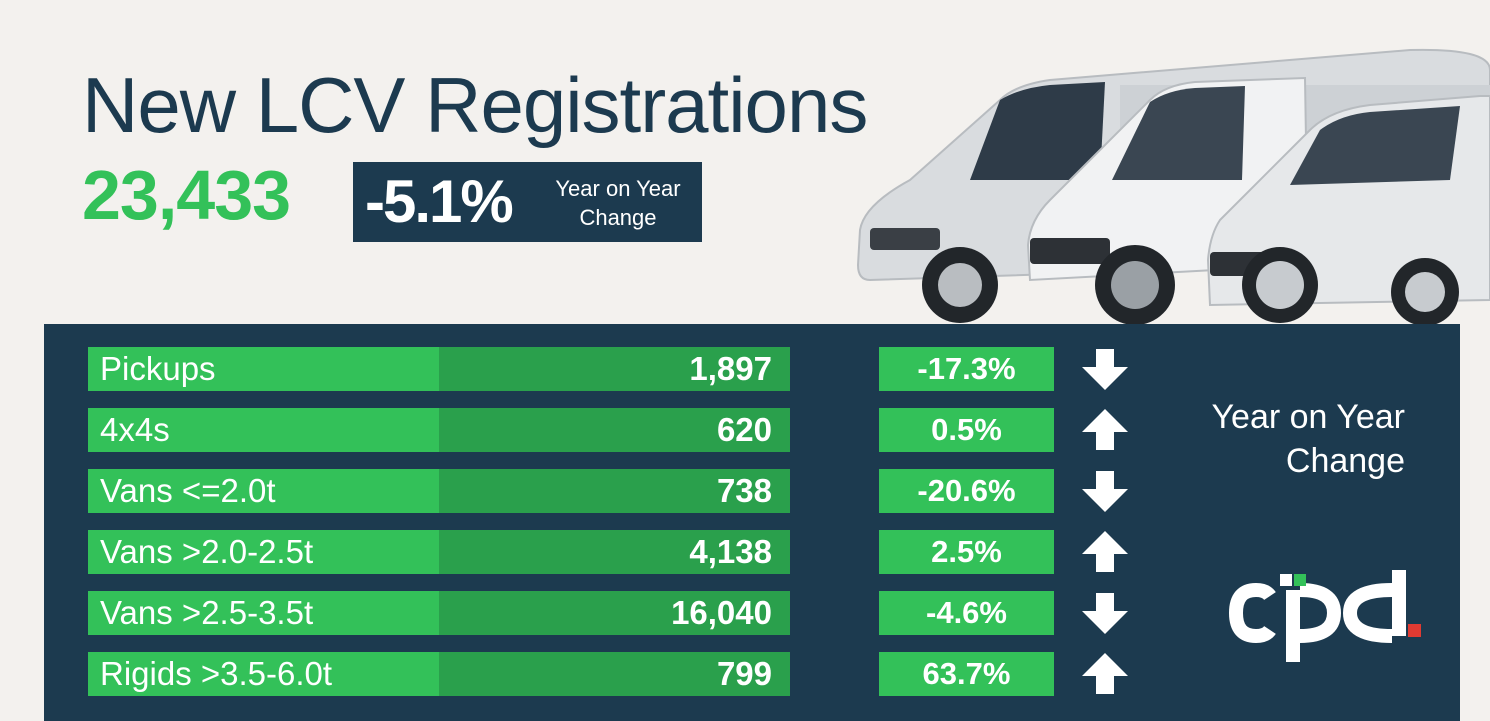 The height and width of the screenshot is (721, 1490). I want to click on segment-label: Vans <=2.0t, so click(263, 491).